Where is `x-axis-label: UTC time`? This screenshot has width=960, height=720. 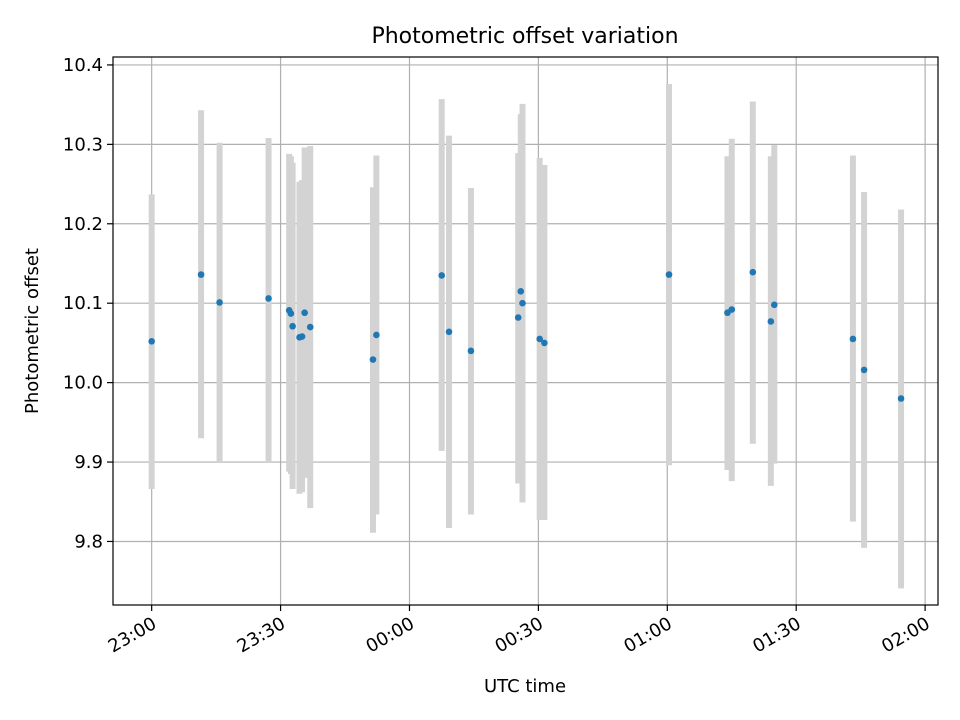
x-axis-label: UTC time is located at coordinates (525, 686).